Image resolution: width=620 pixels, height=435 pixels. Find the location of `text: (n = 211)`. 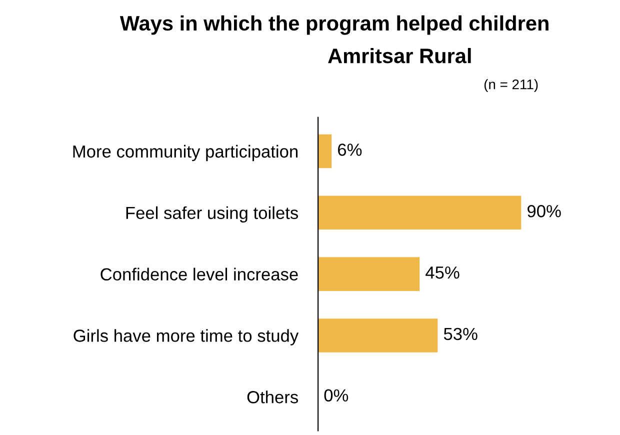

text: (n = 211) is located at coordinates (511, 85).